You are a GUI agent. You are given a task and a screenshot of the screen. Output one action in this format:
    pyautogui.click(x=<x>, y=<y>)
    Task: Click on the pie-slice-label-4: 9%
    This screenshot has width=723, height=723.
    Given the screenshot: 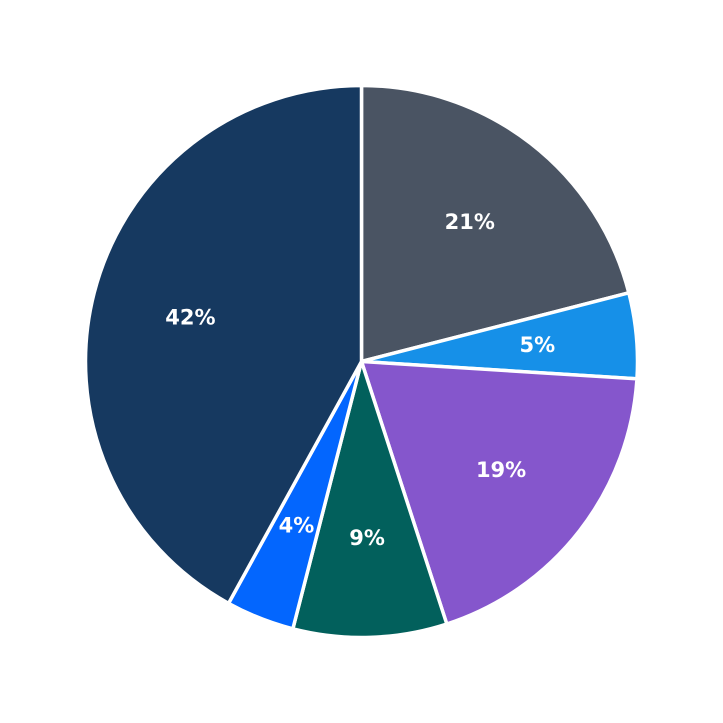 What is the action you would take?
    pyautogui.click(x=367, y=538)
    